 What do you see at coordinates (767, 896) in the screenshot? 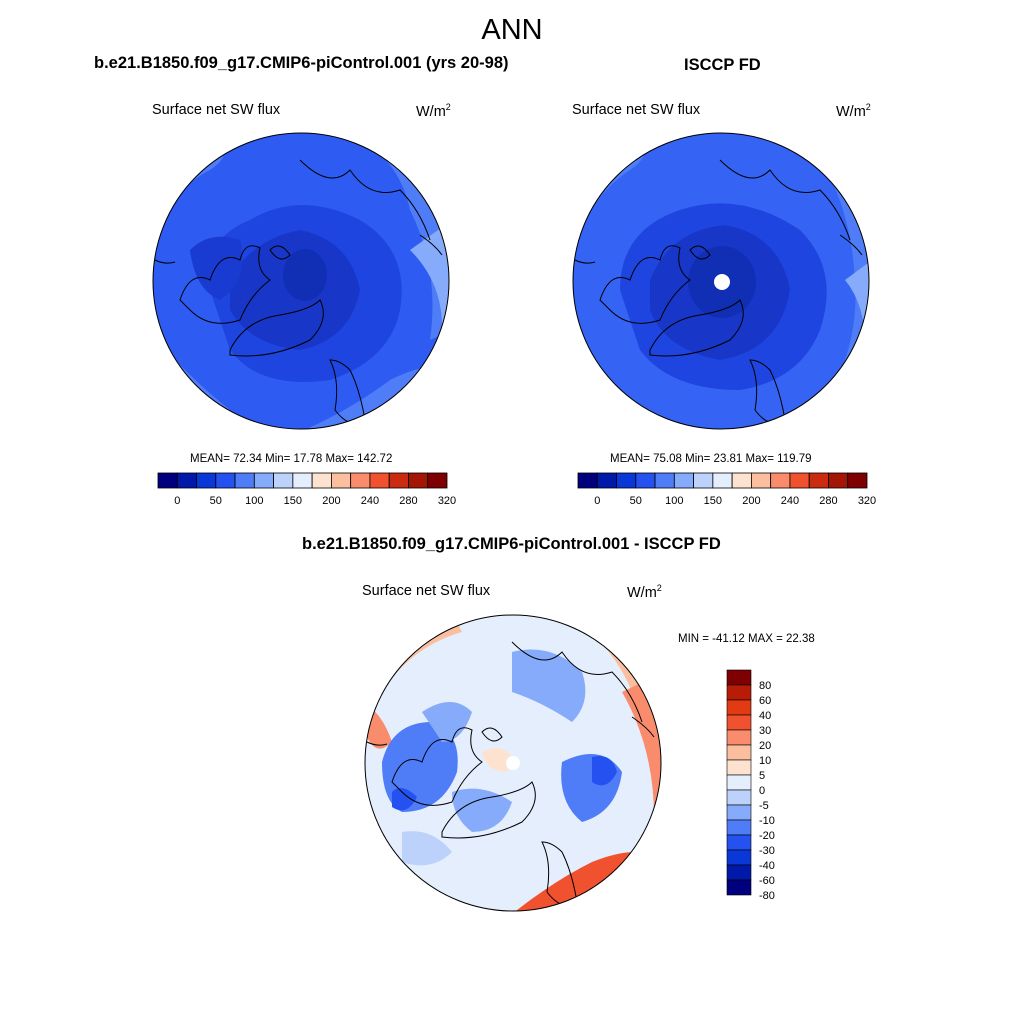
I see `colorbar-tick-label: -80` at bounding box center [767, 896].